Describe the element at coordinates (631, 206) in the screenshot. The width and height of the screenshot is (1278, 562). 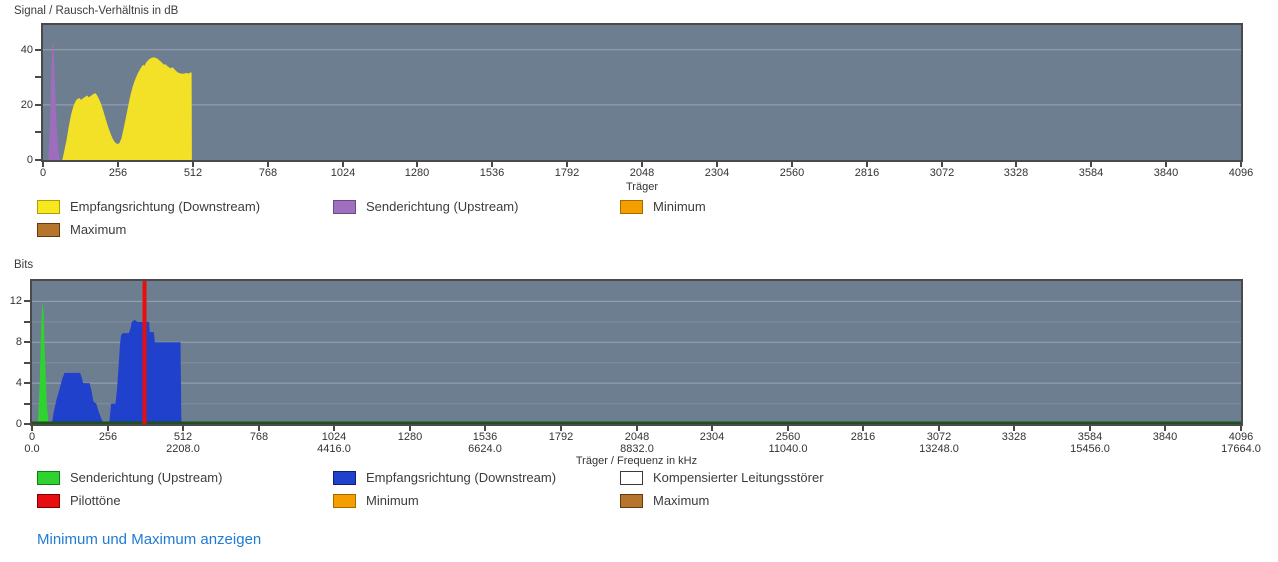
I see `minimum-swatch-icon` at that location.